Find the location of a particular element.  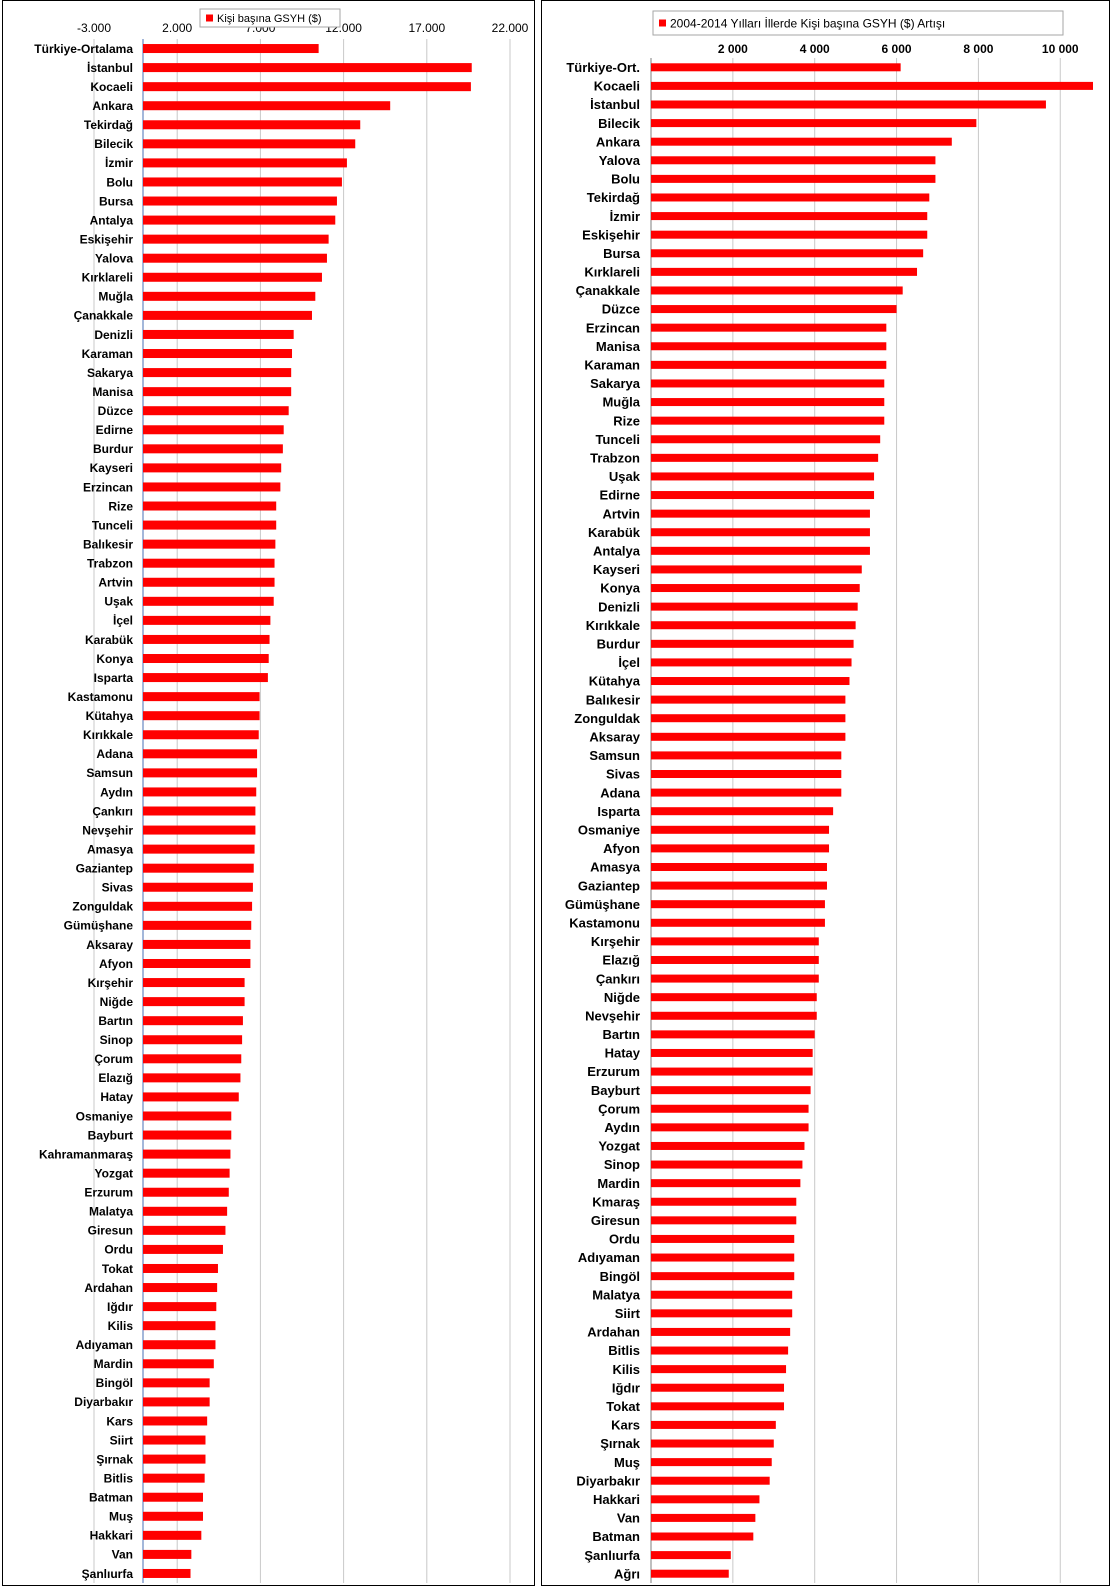

category-label: Çankırı is located at coordinates (112, 811).